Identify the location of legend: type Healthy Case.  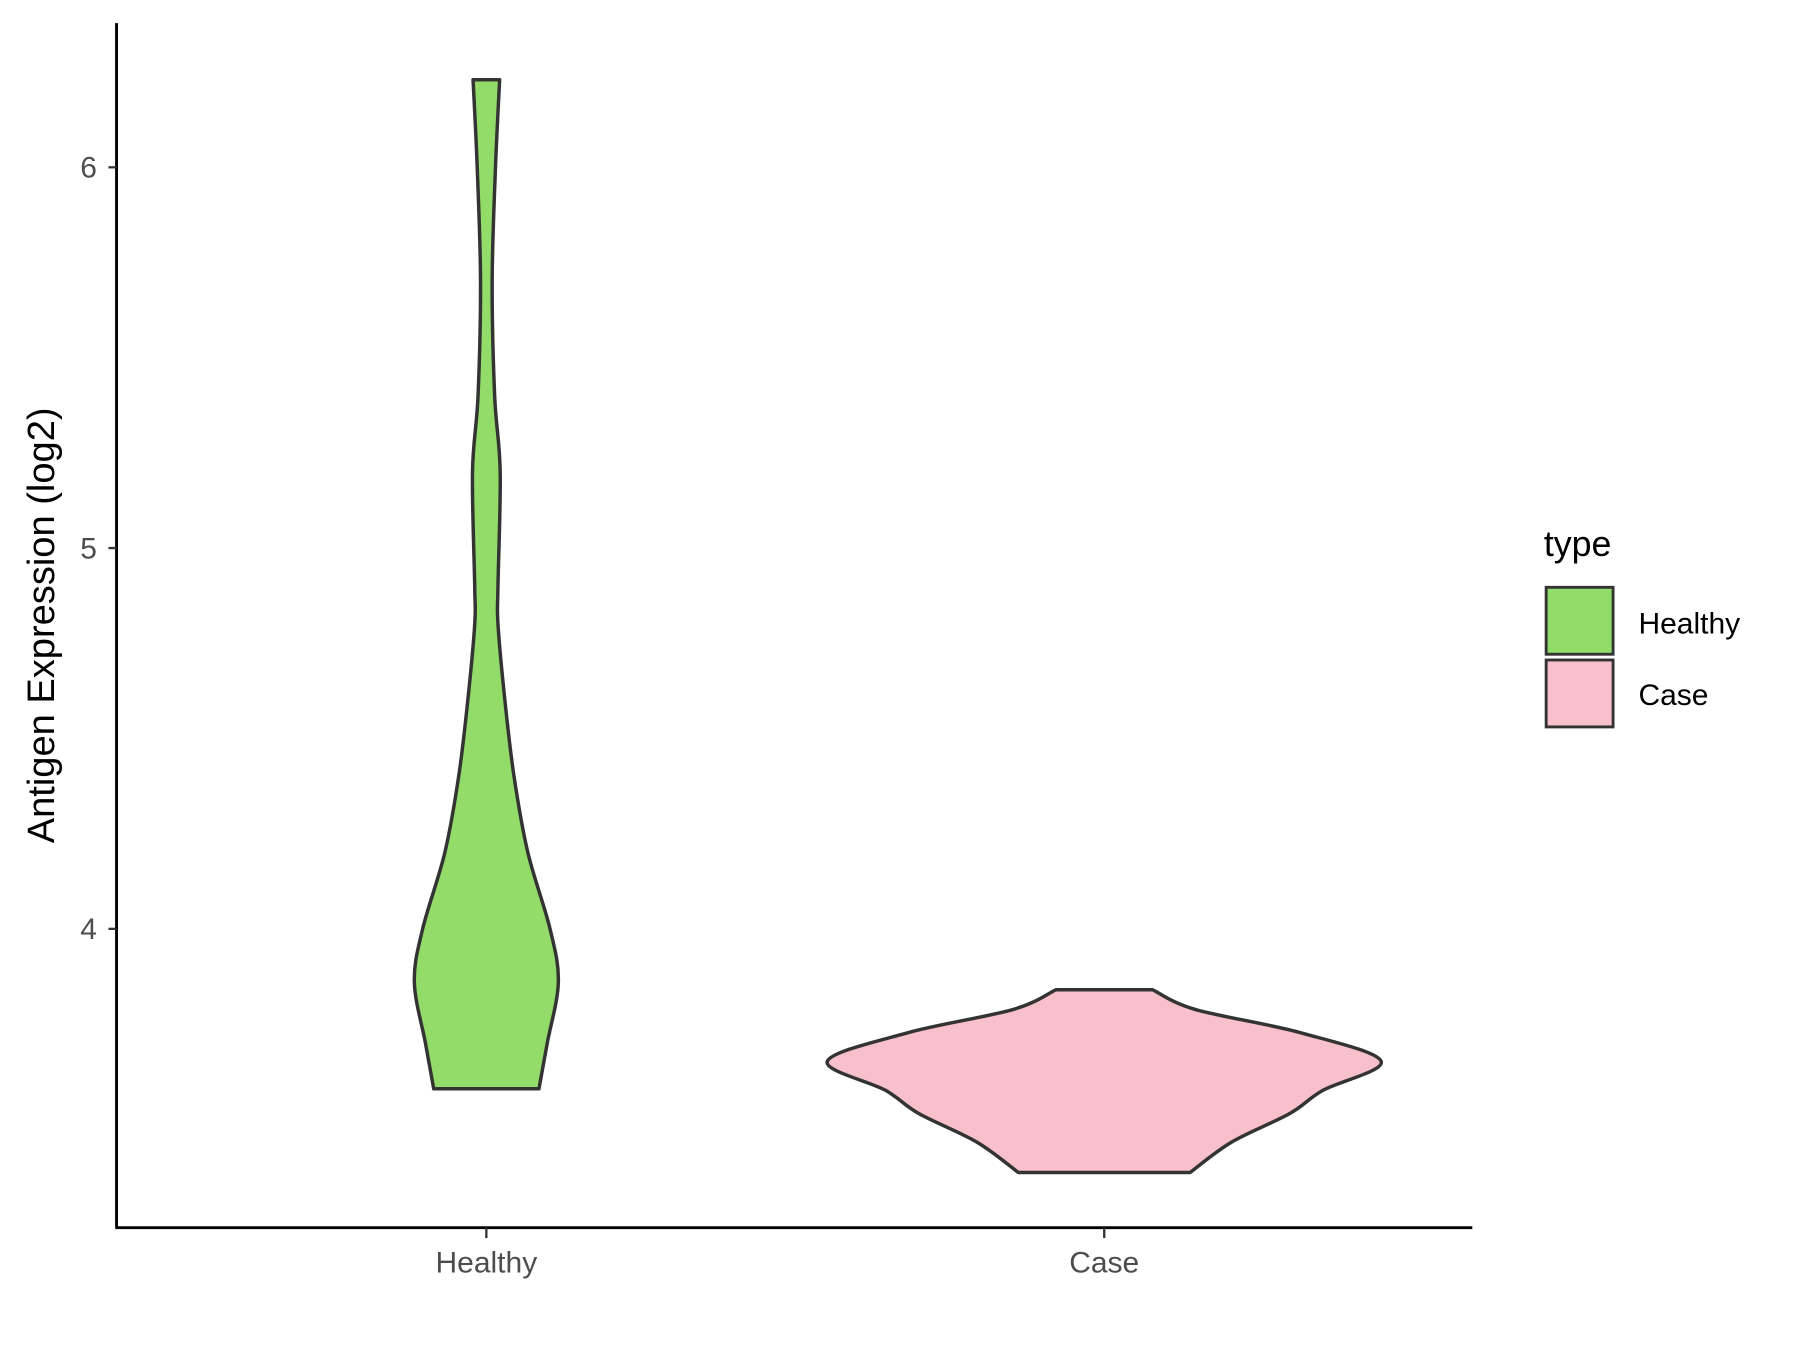
(1642, 626).